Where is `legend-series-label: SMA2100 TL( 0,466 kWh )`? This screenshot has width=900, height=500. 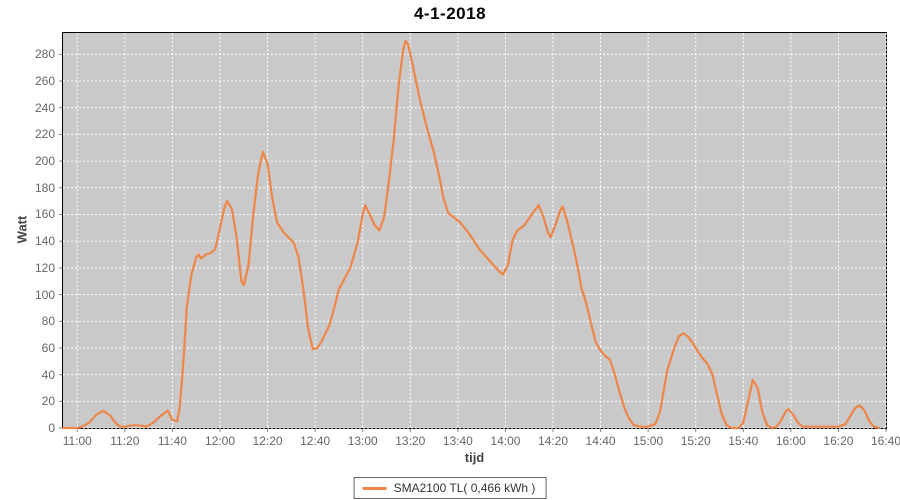 legend-series-label: SMA2100 TL( 0,466 kWh ) is located at coordinates (464, 488).